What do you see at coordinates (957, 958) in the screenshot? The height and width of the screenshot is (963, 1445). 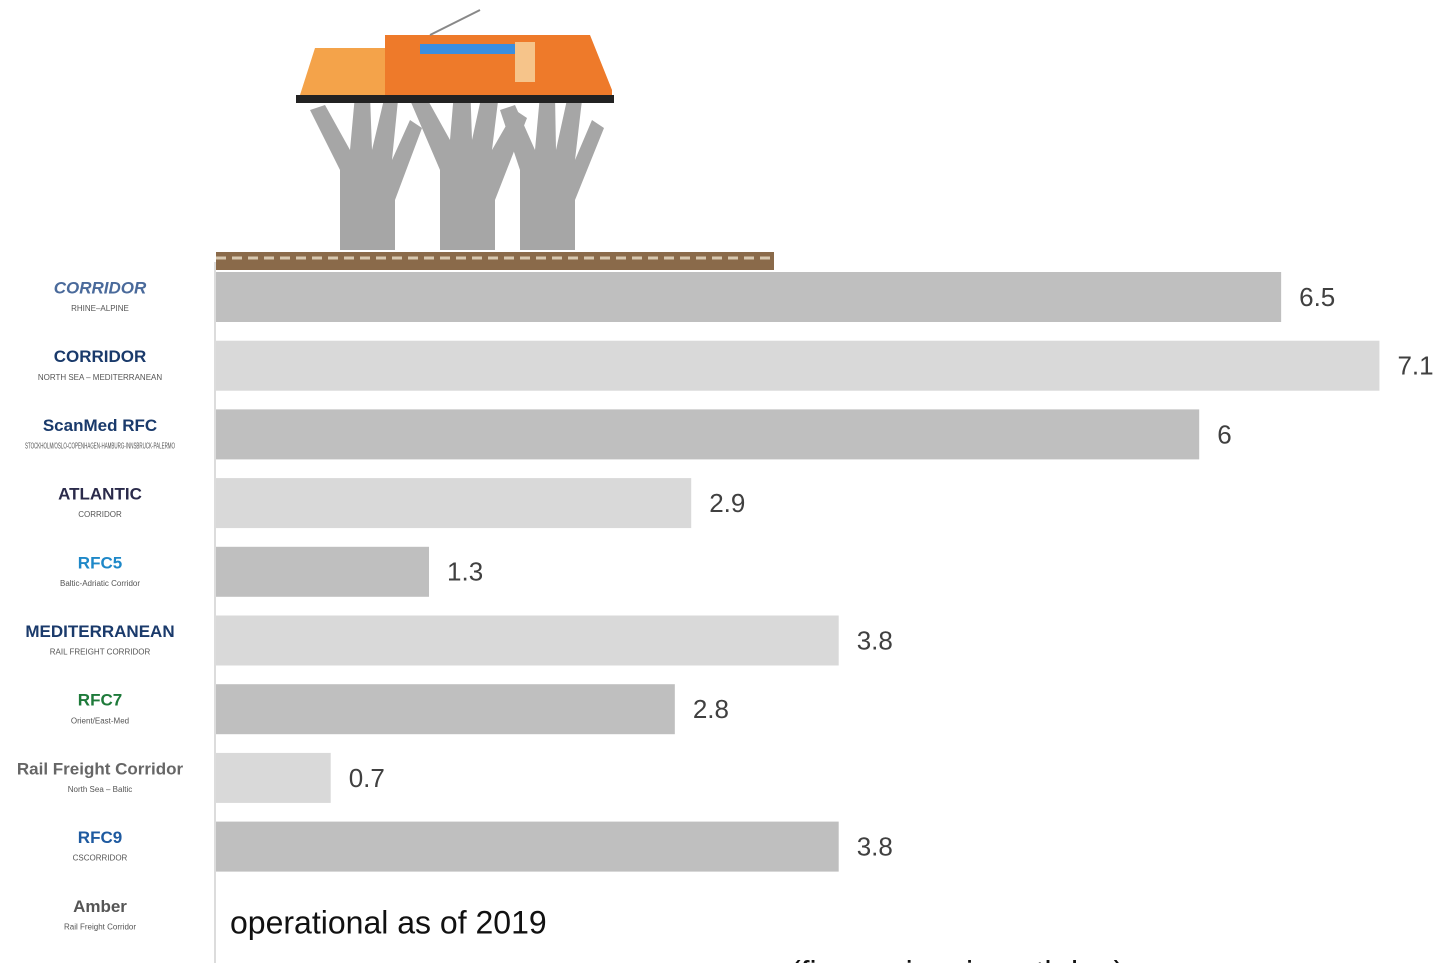 I see `annotation: (figures in min path km)` at bounding box center [957, 958].